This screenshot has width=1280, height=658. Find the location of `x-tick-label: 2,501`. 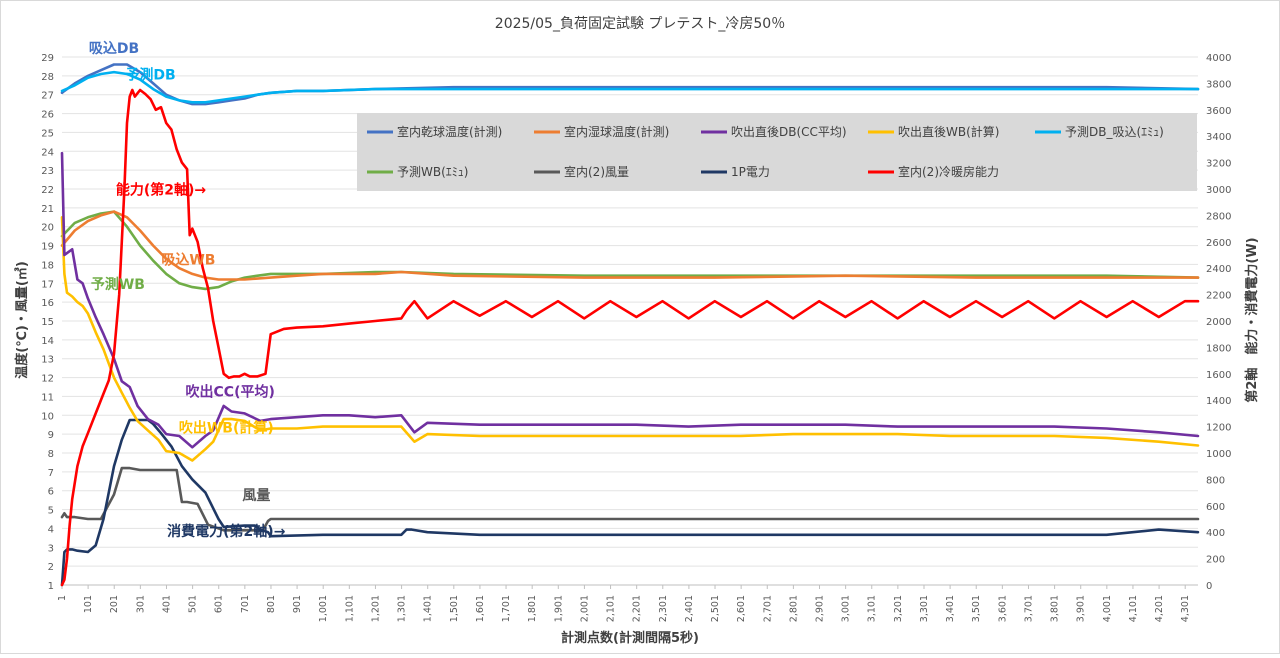

x-tick-label: 2,501 is located at coordinates (715, 608).